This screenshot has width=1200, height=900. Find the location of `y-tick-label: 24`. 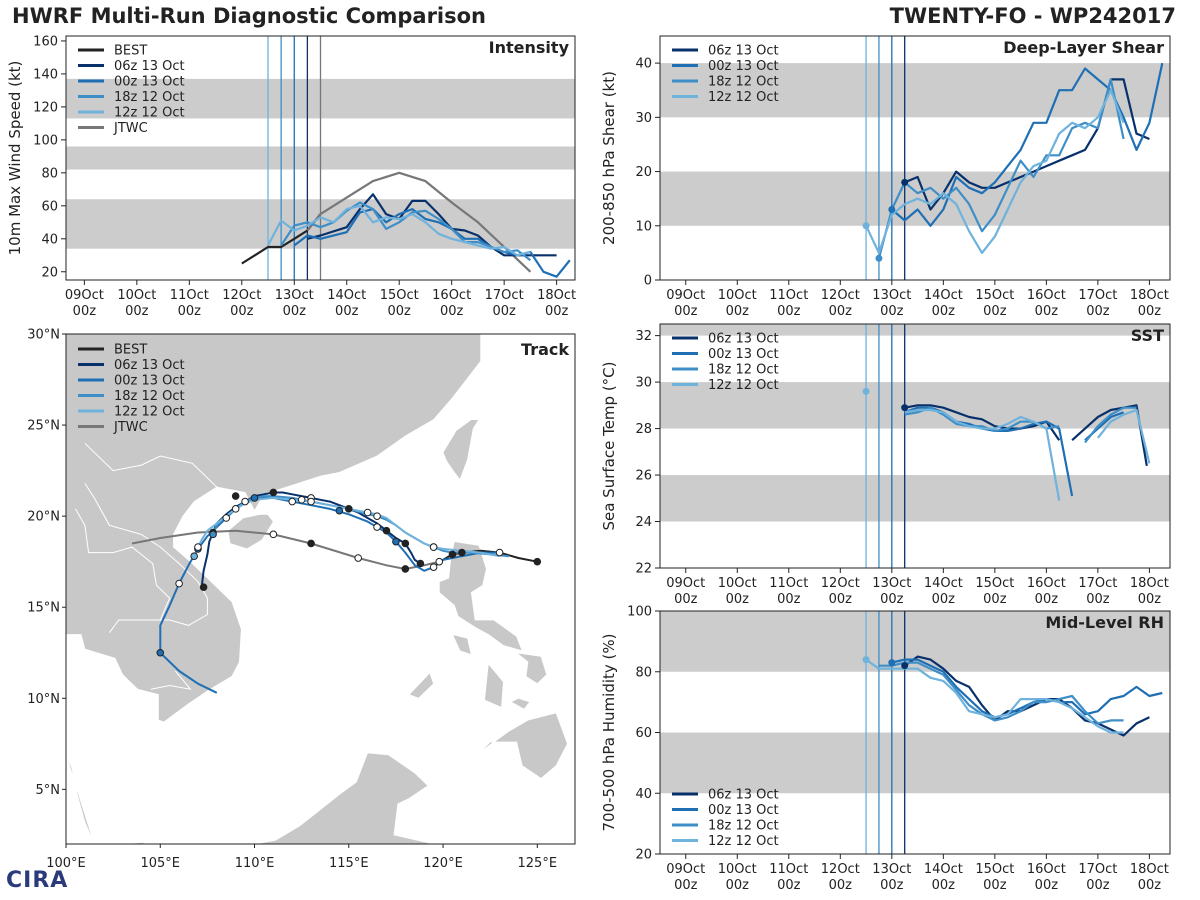

y-tick-label: 24 is located at coordinates (643, 522).